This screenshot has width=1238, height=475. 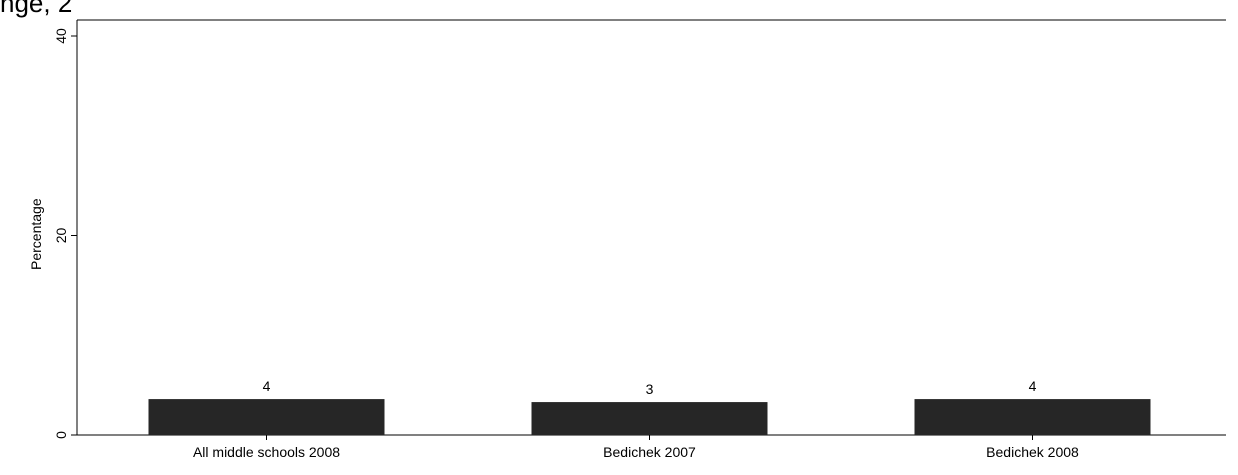 What do you see at coordinates (36, 9) in the screenshot?
I see `top-truncated-text: nge, 2` at bounding box center [36, 9].